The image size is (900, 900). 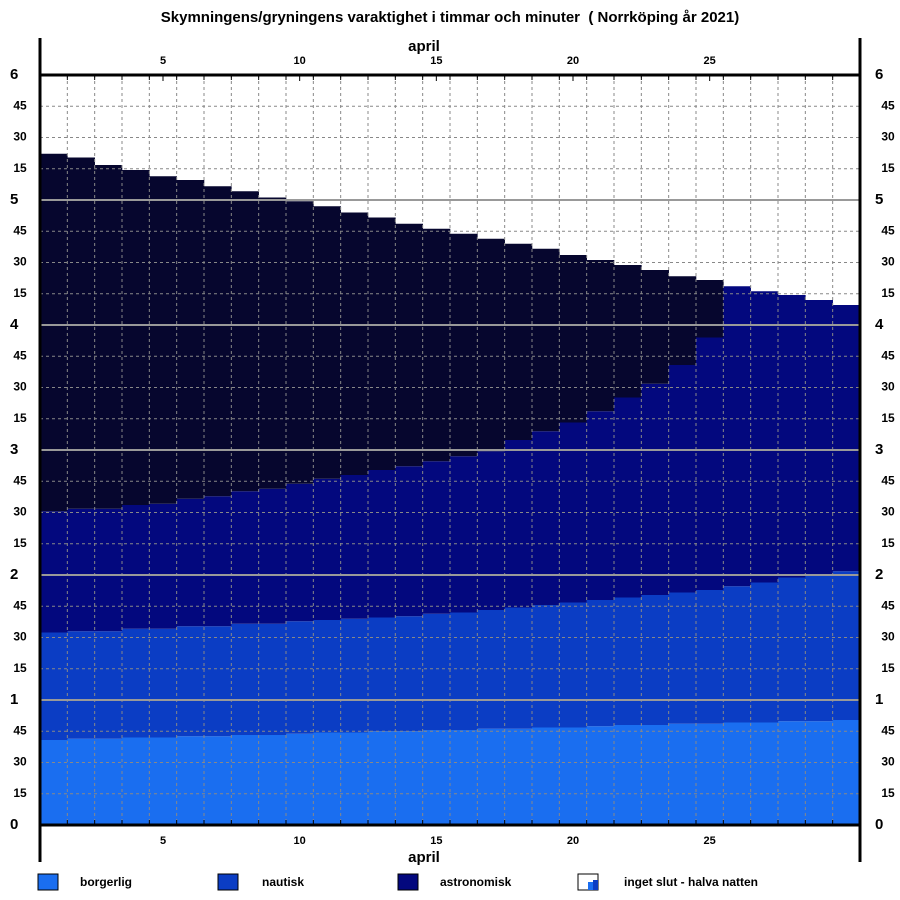 What do you see at coordinates (573, 61) in the screenshot?
I see `x-tick-label-top: 20` at bounding box center [573, 61].